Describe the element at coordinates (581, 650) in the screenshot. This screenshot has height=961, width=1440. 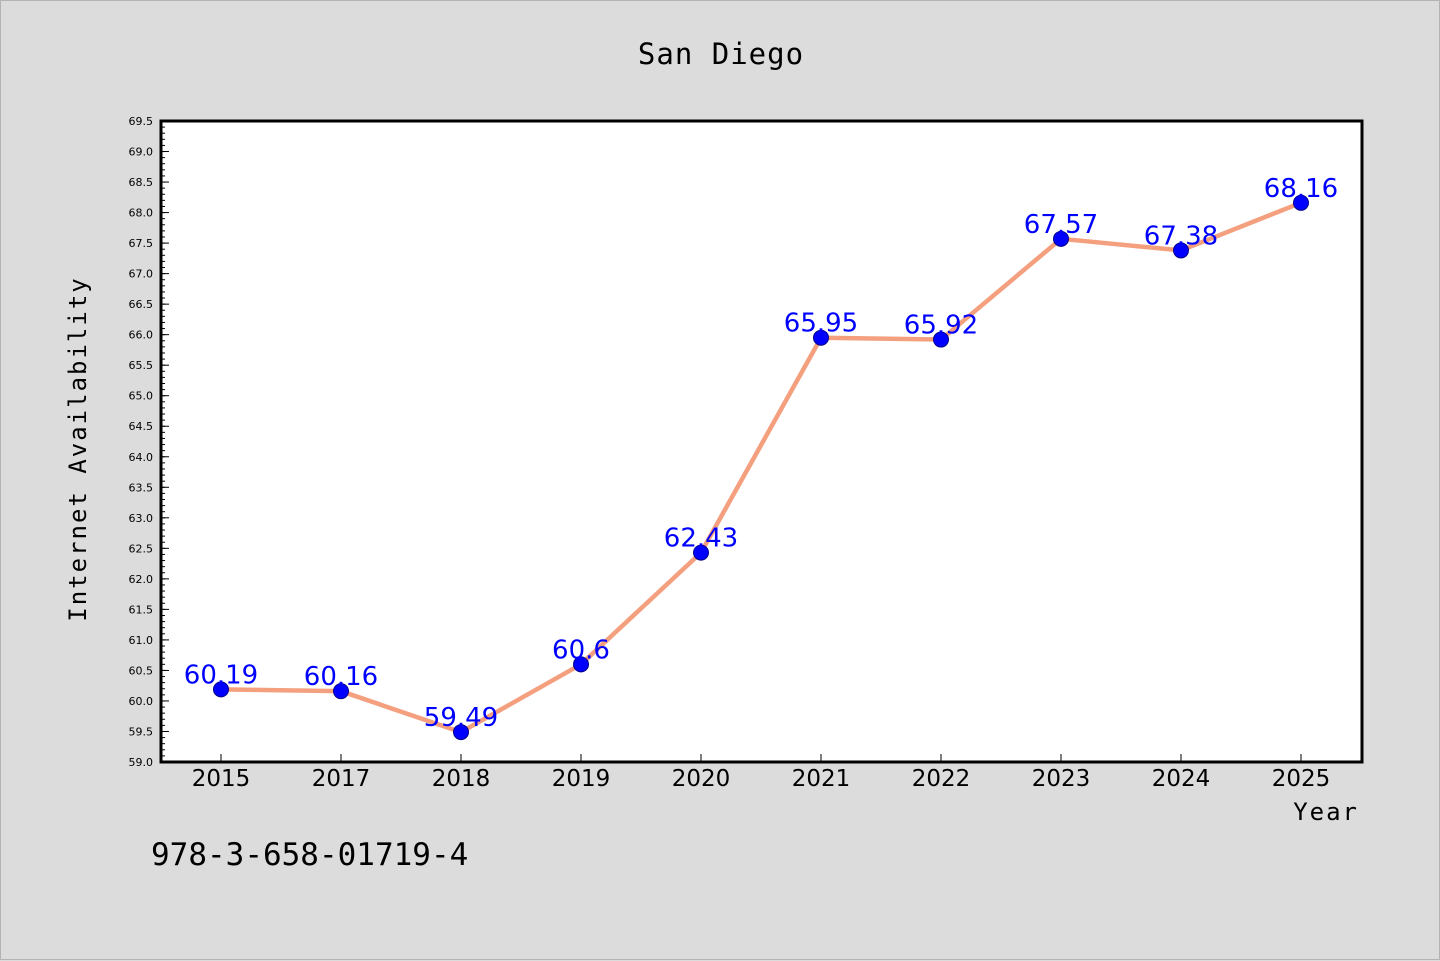
I see `data-label: 60.6` at that location.